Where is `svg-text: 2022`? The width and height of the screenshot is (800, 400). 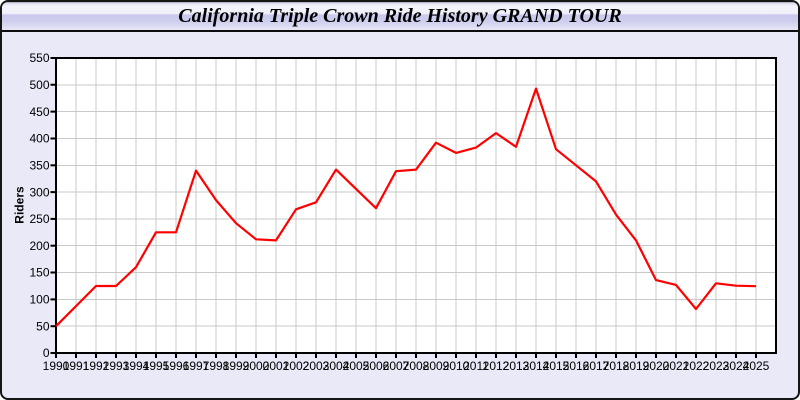
svg-text: 2022 is located at coordinates (696, 366).